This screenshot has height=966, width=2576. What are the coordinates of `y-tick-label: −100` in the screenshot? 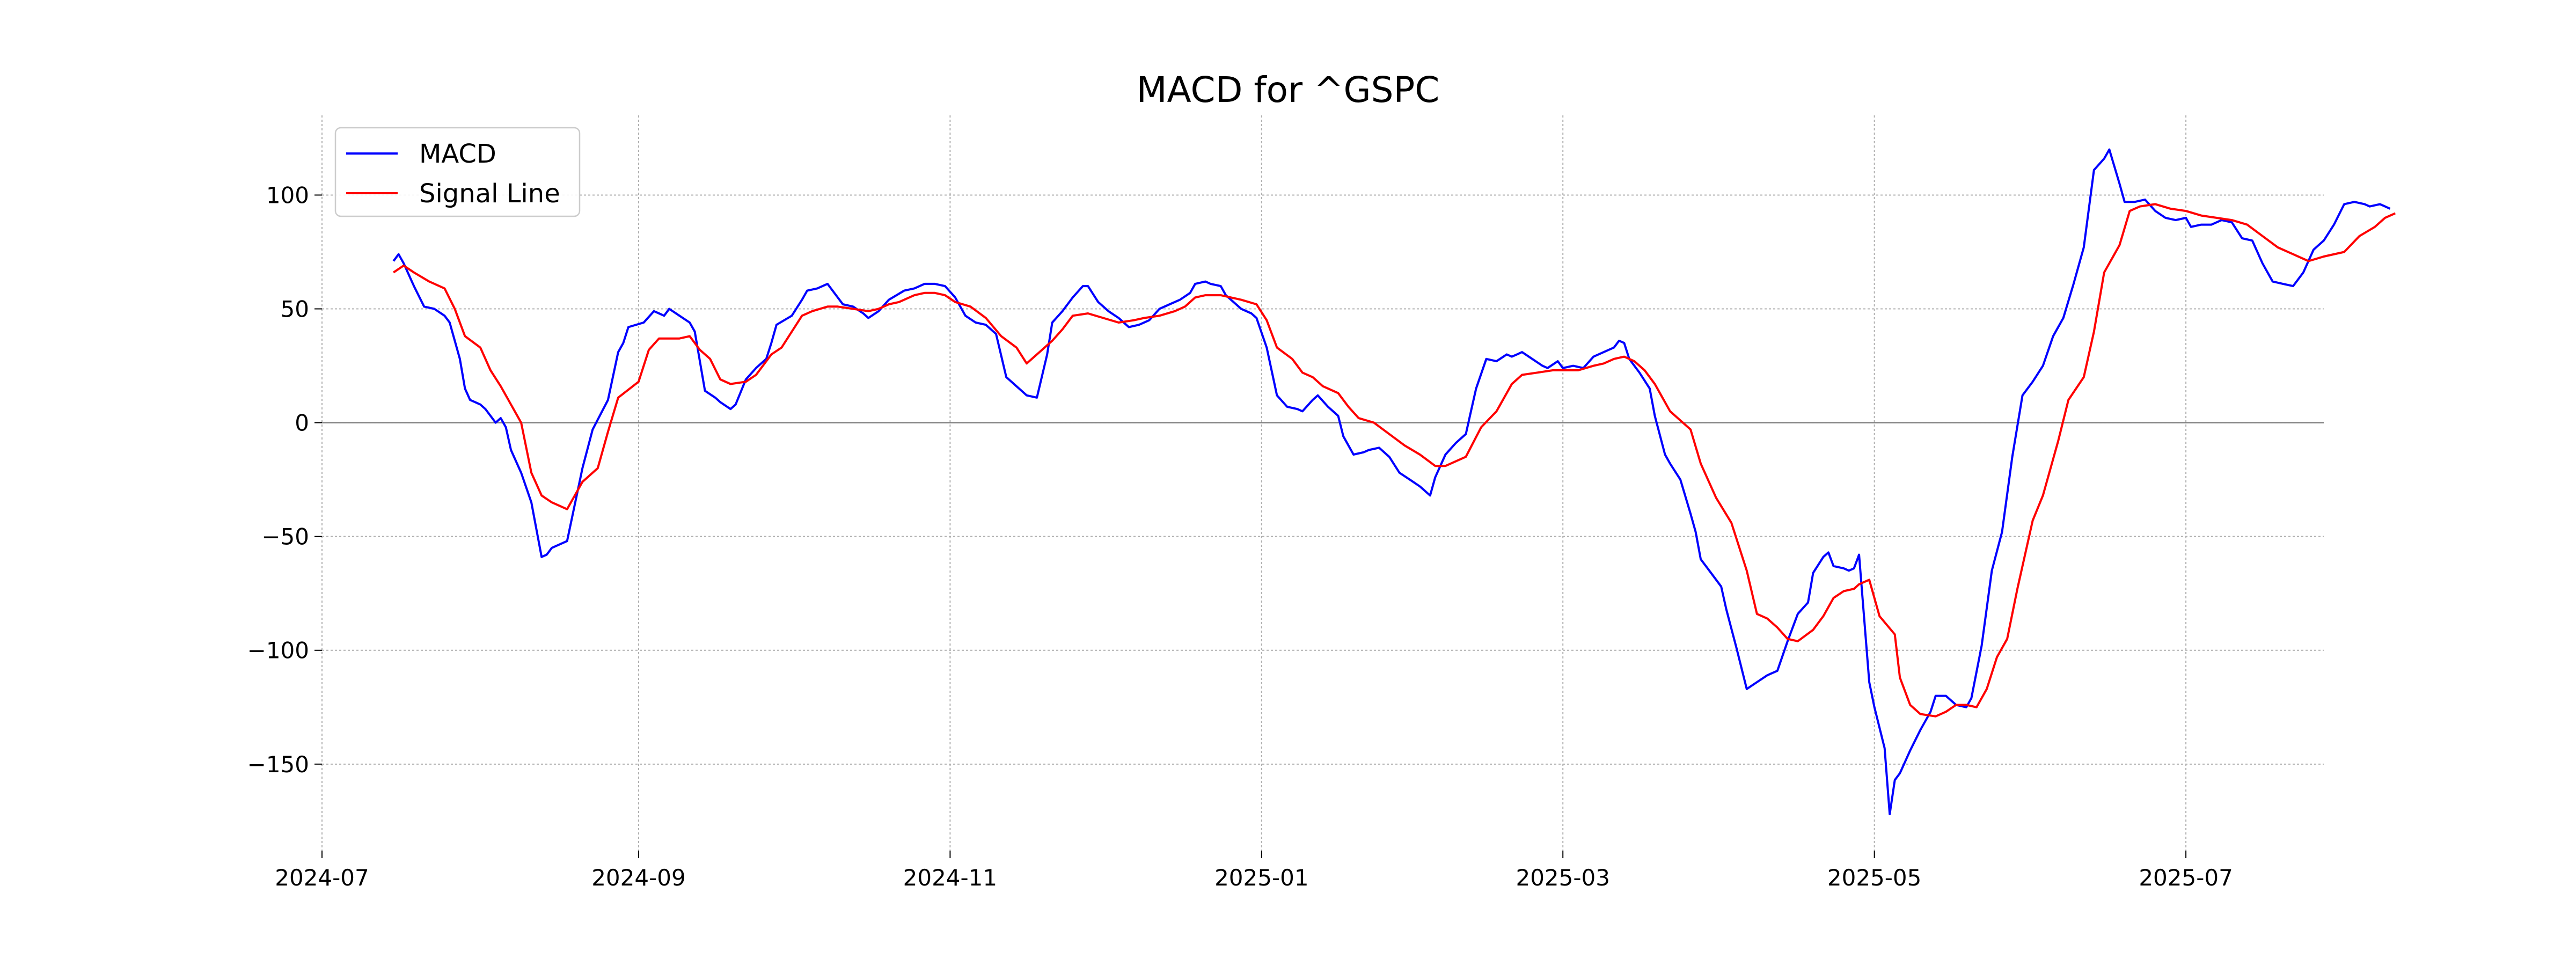 It's located at (278, 651).